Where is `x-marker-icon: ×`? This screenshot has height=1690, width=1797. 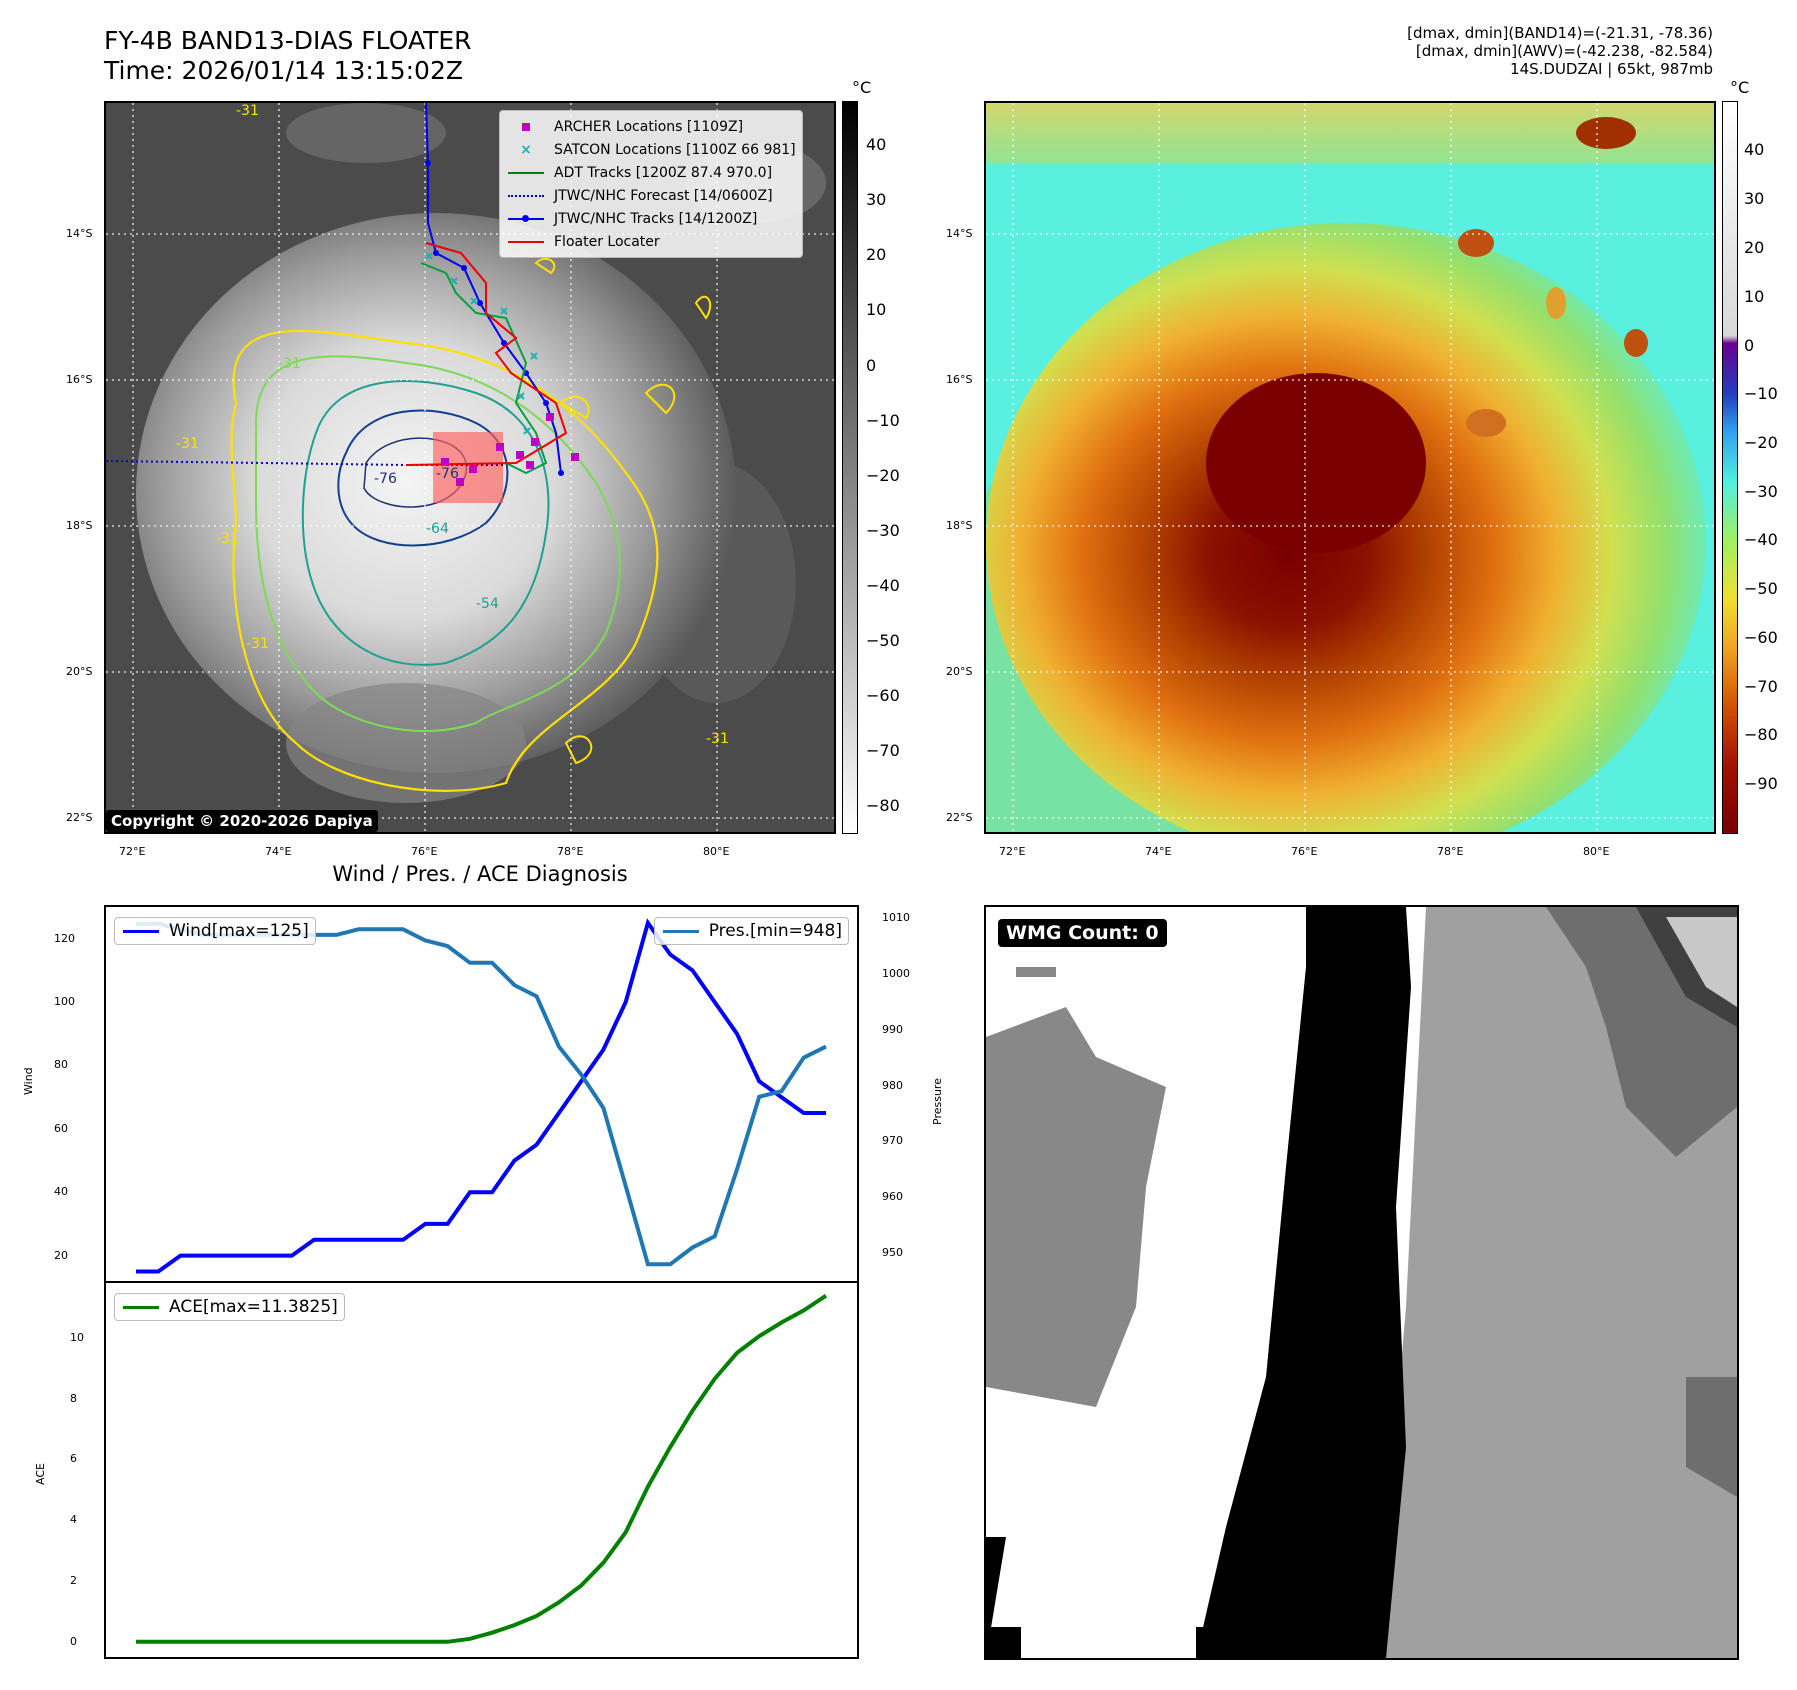 x-marker-icon: × is located at coordinates (526, 149).